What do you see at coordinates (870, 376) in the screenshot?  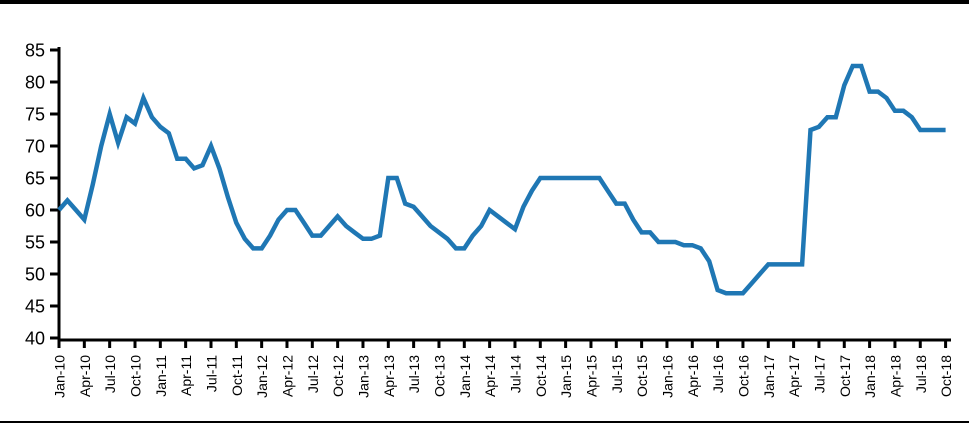 I see `x-tick-label: Jan-18` at bounding box center [870, 376].